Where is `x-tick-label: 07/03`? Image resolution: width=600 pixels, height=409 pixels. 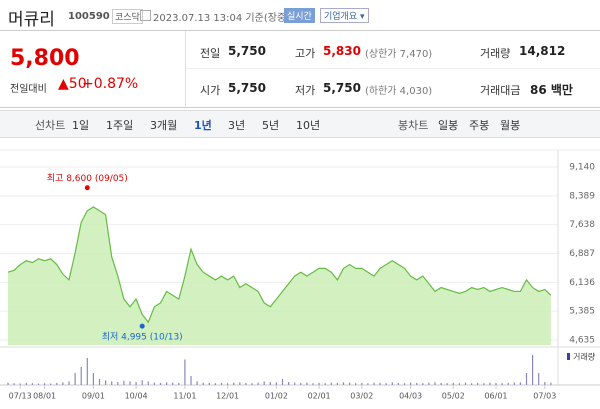 x-tick-label: 07/03 is located at coordinates (544, 396).